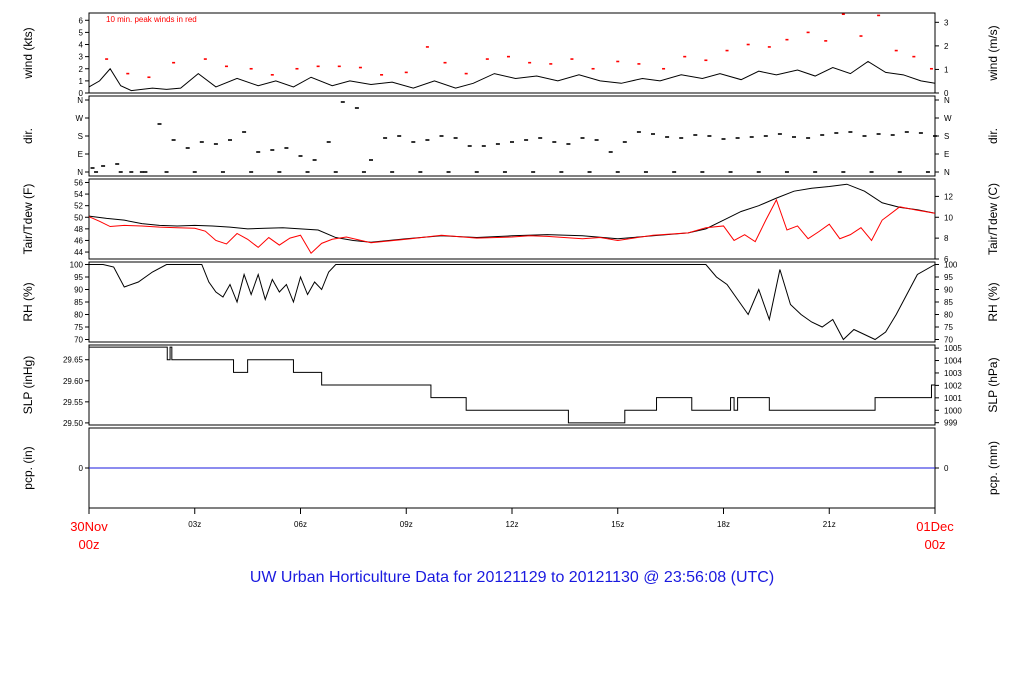  What do you see at coordinates (512, 524) in the screenshot?
I see `x-tick-label: 12z` at bounding box center [512, 524].